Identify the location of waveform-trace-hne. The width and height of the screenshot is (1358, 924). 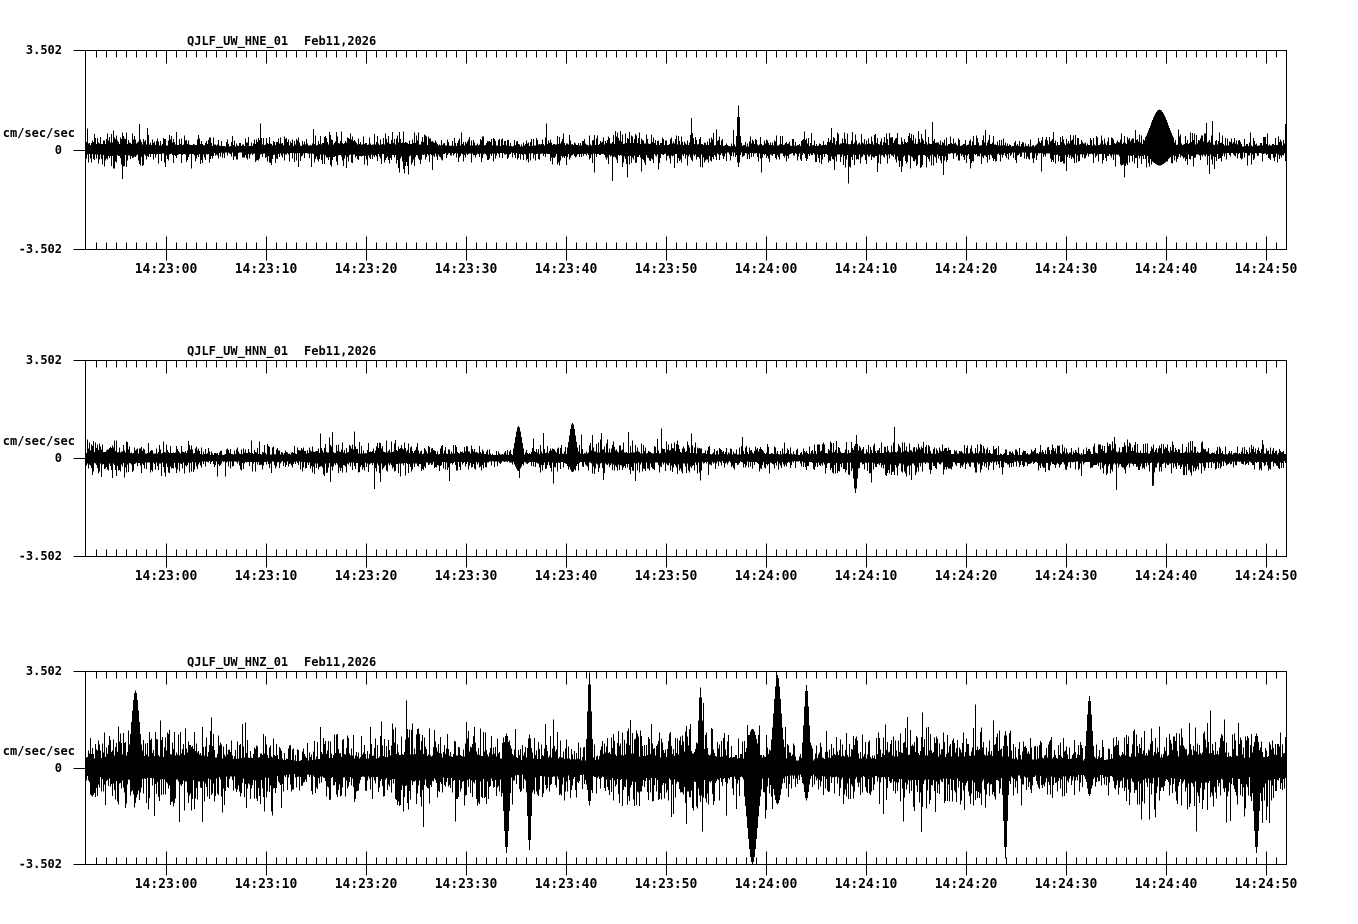
(686, 144).